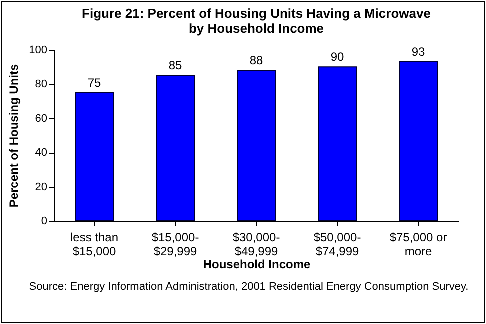 The width and height of the screenshot is (486, 324). Describe the element at coordinates (41, 84) in the screenshot. I see `y-tick-label: 80` at that location.